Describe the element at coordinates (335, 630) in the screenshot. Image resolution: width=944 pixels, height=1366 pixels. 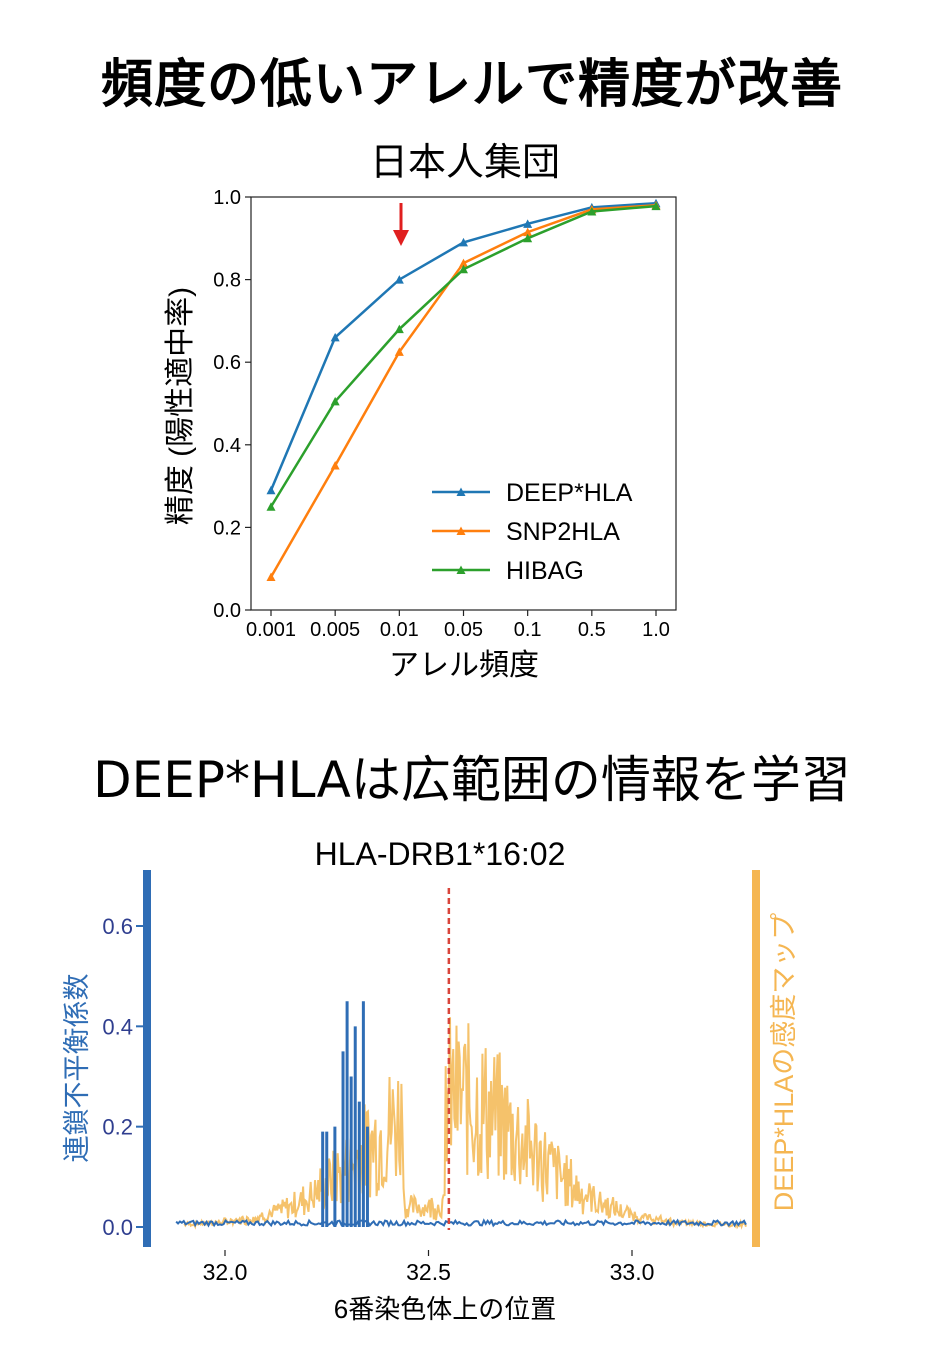
I see `x-tick-label: 0.005` at that location.